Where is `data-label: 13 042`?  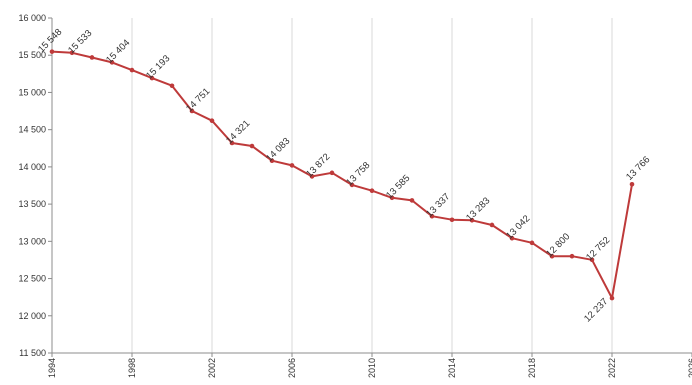 data-label: 13 042 is located at coordinates (518, 227).